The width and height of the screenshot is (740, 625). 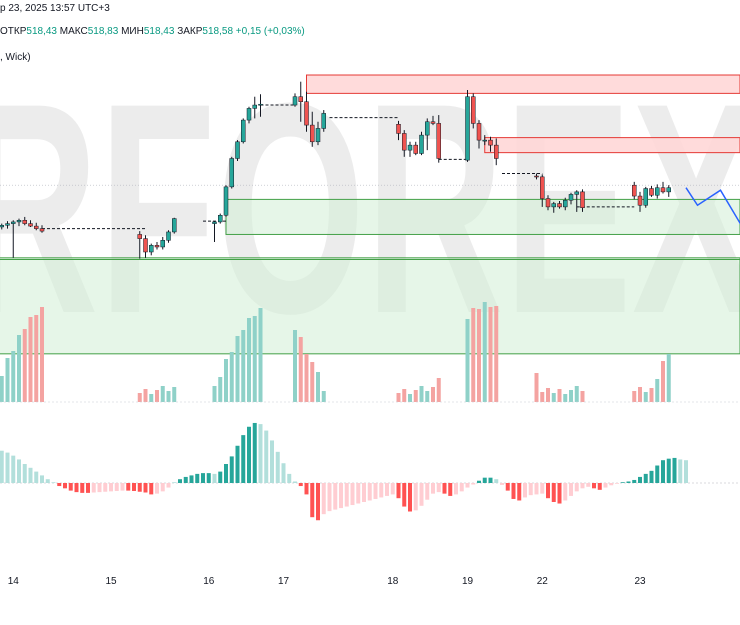 I want to click on high-label: МАКС, so click(x=74, y=31).